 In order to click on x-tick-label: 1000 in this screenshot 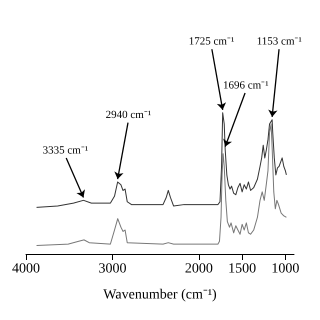, I will do `click(285, 269)`.